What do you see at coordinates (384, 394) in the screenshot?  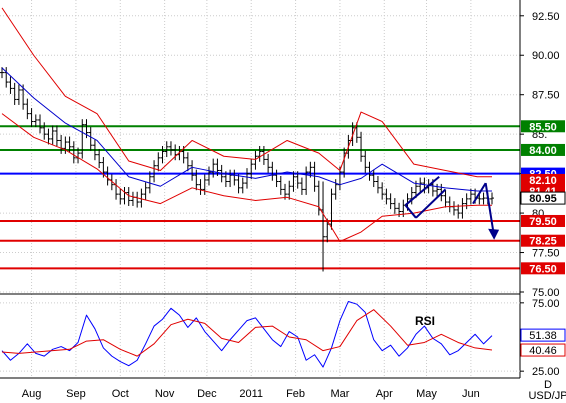 I see `x-tick-label: Apr` at bounding box center [384, 394].